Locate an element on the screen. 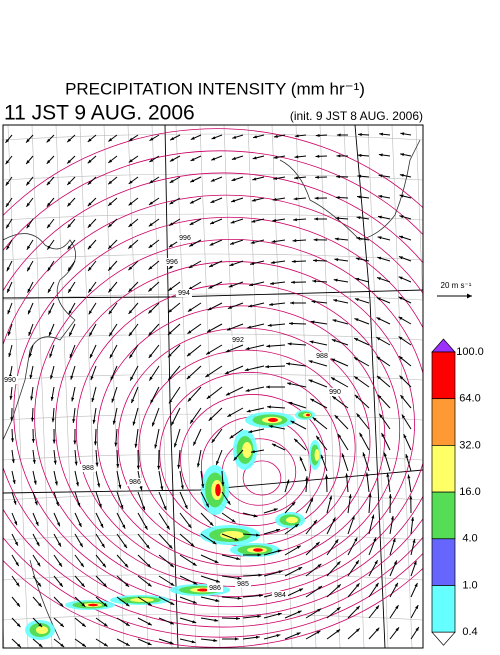 The image size is (500, 655). colorbar-label: 4.0 is located at coordinates (469, 539).